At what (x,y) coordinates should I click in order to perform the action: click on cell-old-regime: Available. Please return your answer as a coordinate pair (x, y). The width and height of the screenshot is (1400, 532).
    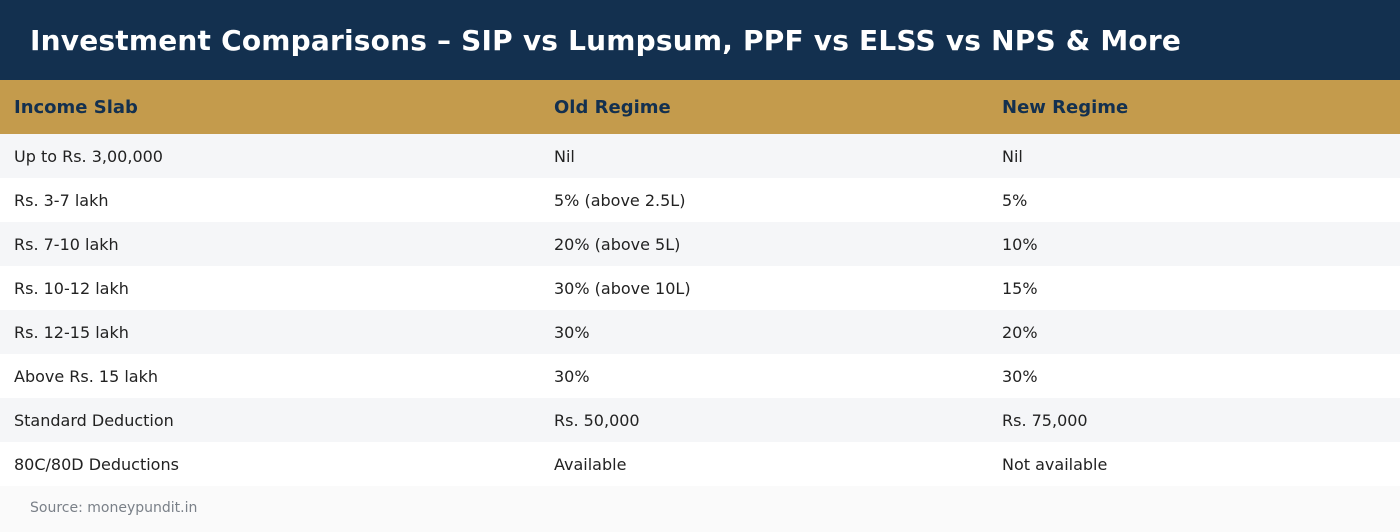
    Looking at the image, I should click on (590, 464).